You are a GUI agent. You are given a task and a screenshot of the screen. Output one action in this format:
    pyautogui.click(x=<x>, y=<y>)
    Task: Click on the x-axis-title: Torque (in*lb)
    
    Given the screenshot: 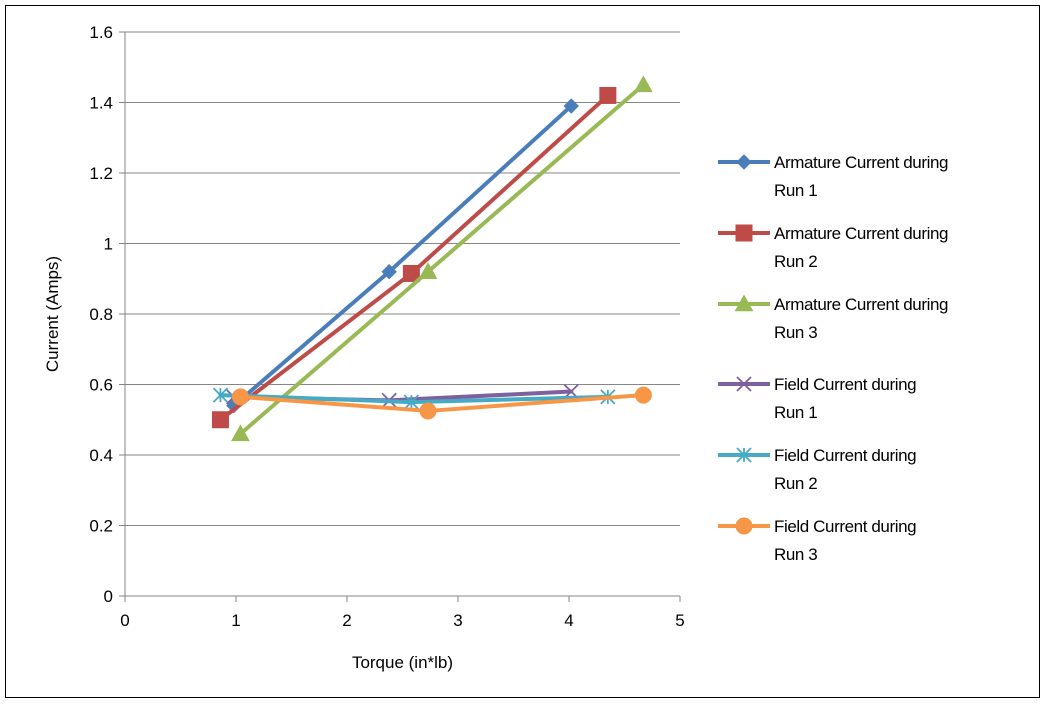 What is the action you would take?
    pyautogui.click(x=402, y=662)
    